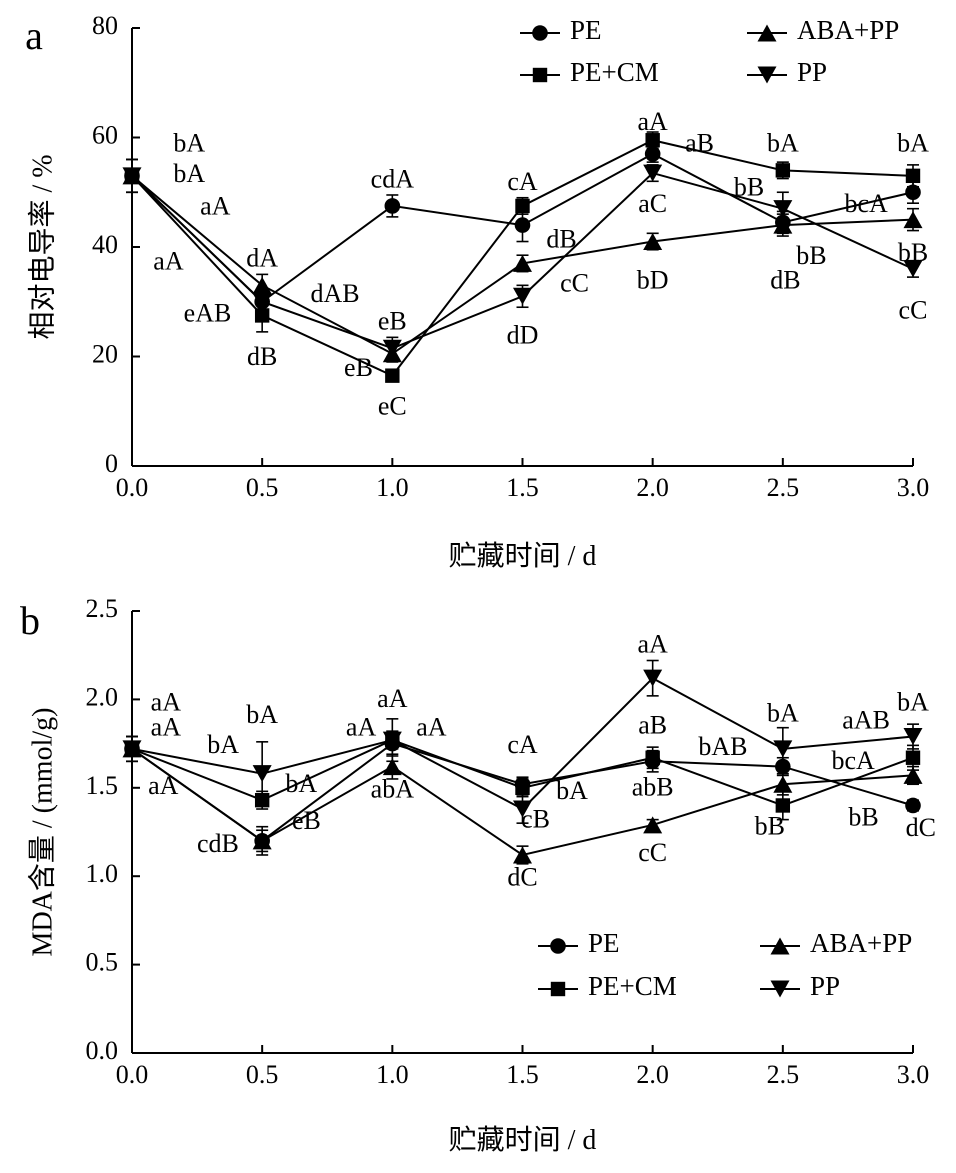 The image size is (956, 1173). What do you see at coordinates (392, 321) in the screenshot?
I see `significance-label: eB` at bounding box center [392, 321].